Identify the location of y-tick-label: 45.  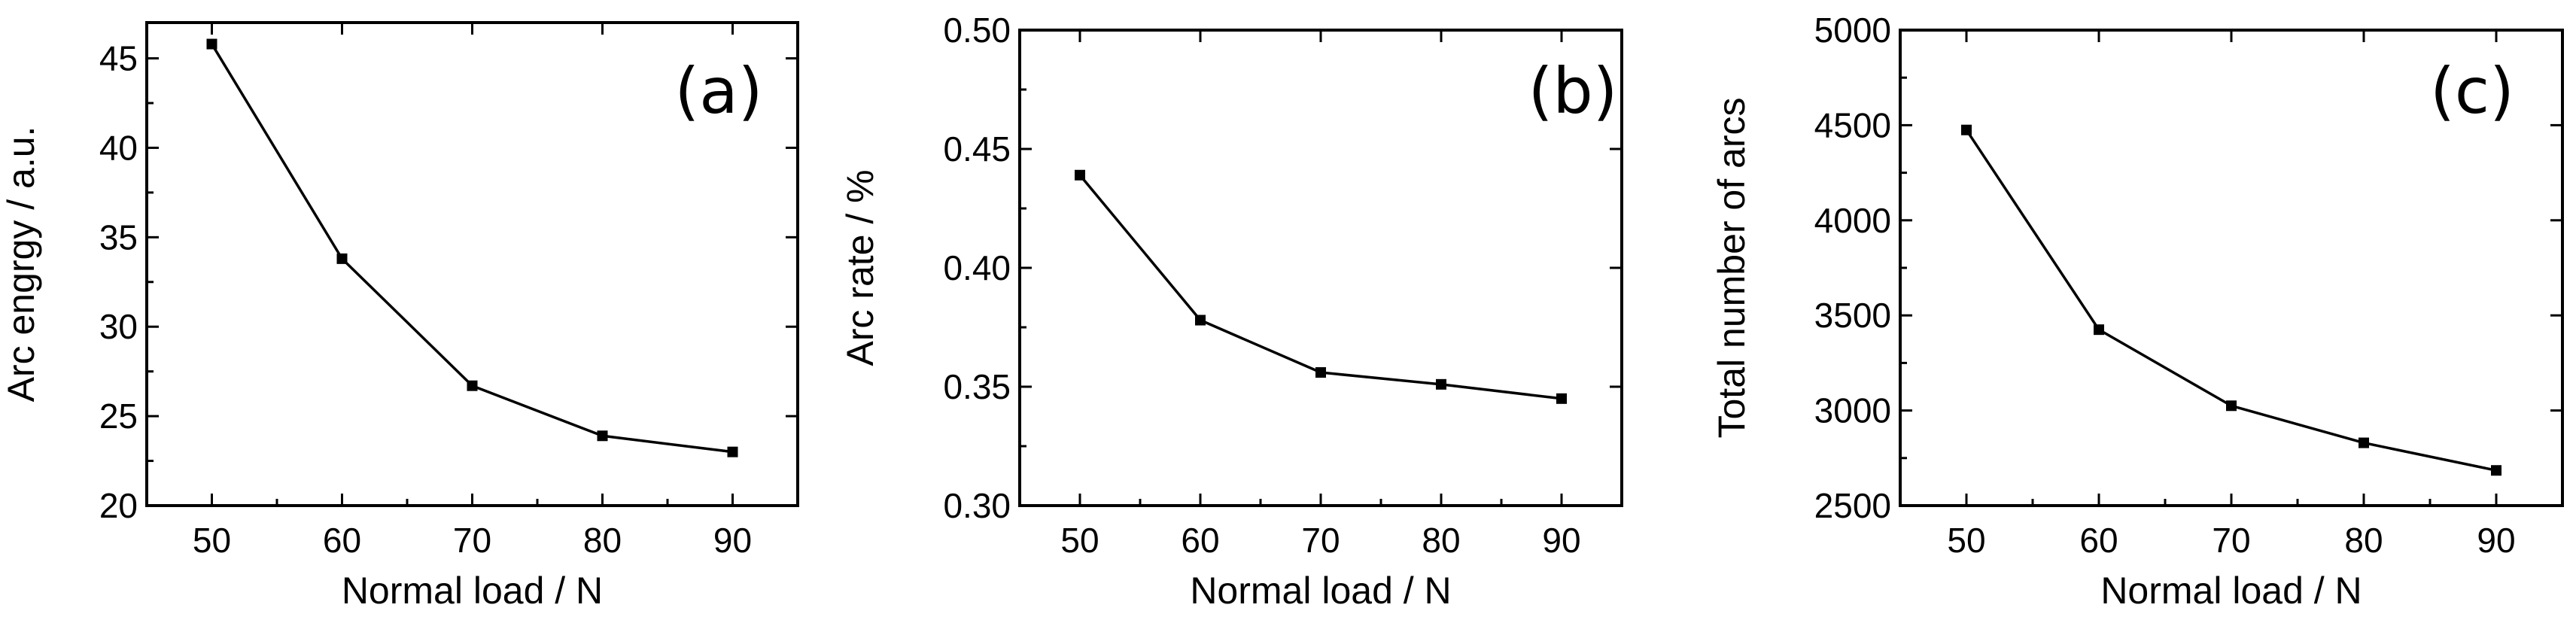
(119, 58).